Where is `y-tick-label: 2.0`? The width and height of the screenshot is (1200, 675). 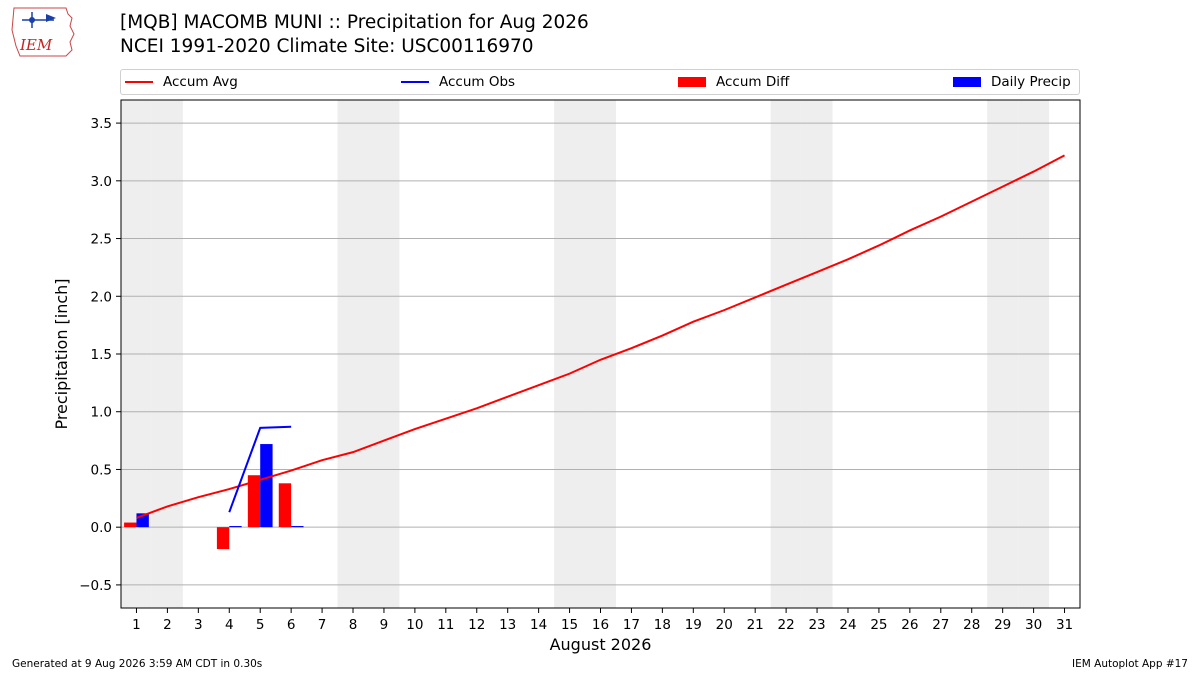 y-tick-label: 2.0 is located at coordinates (101, 297).